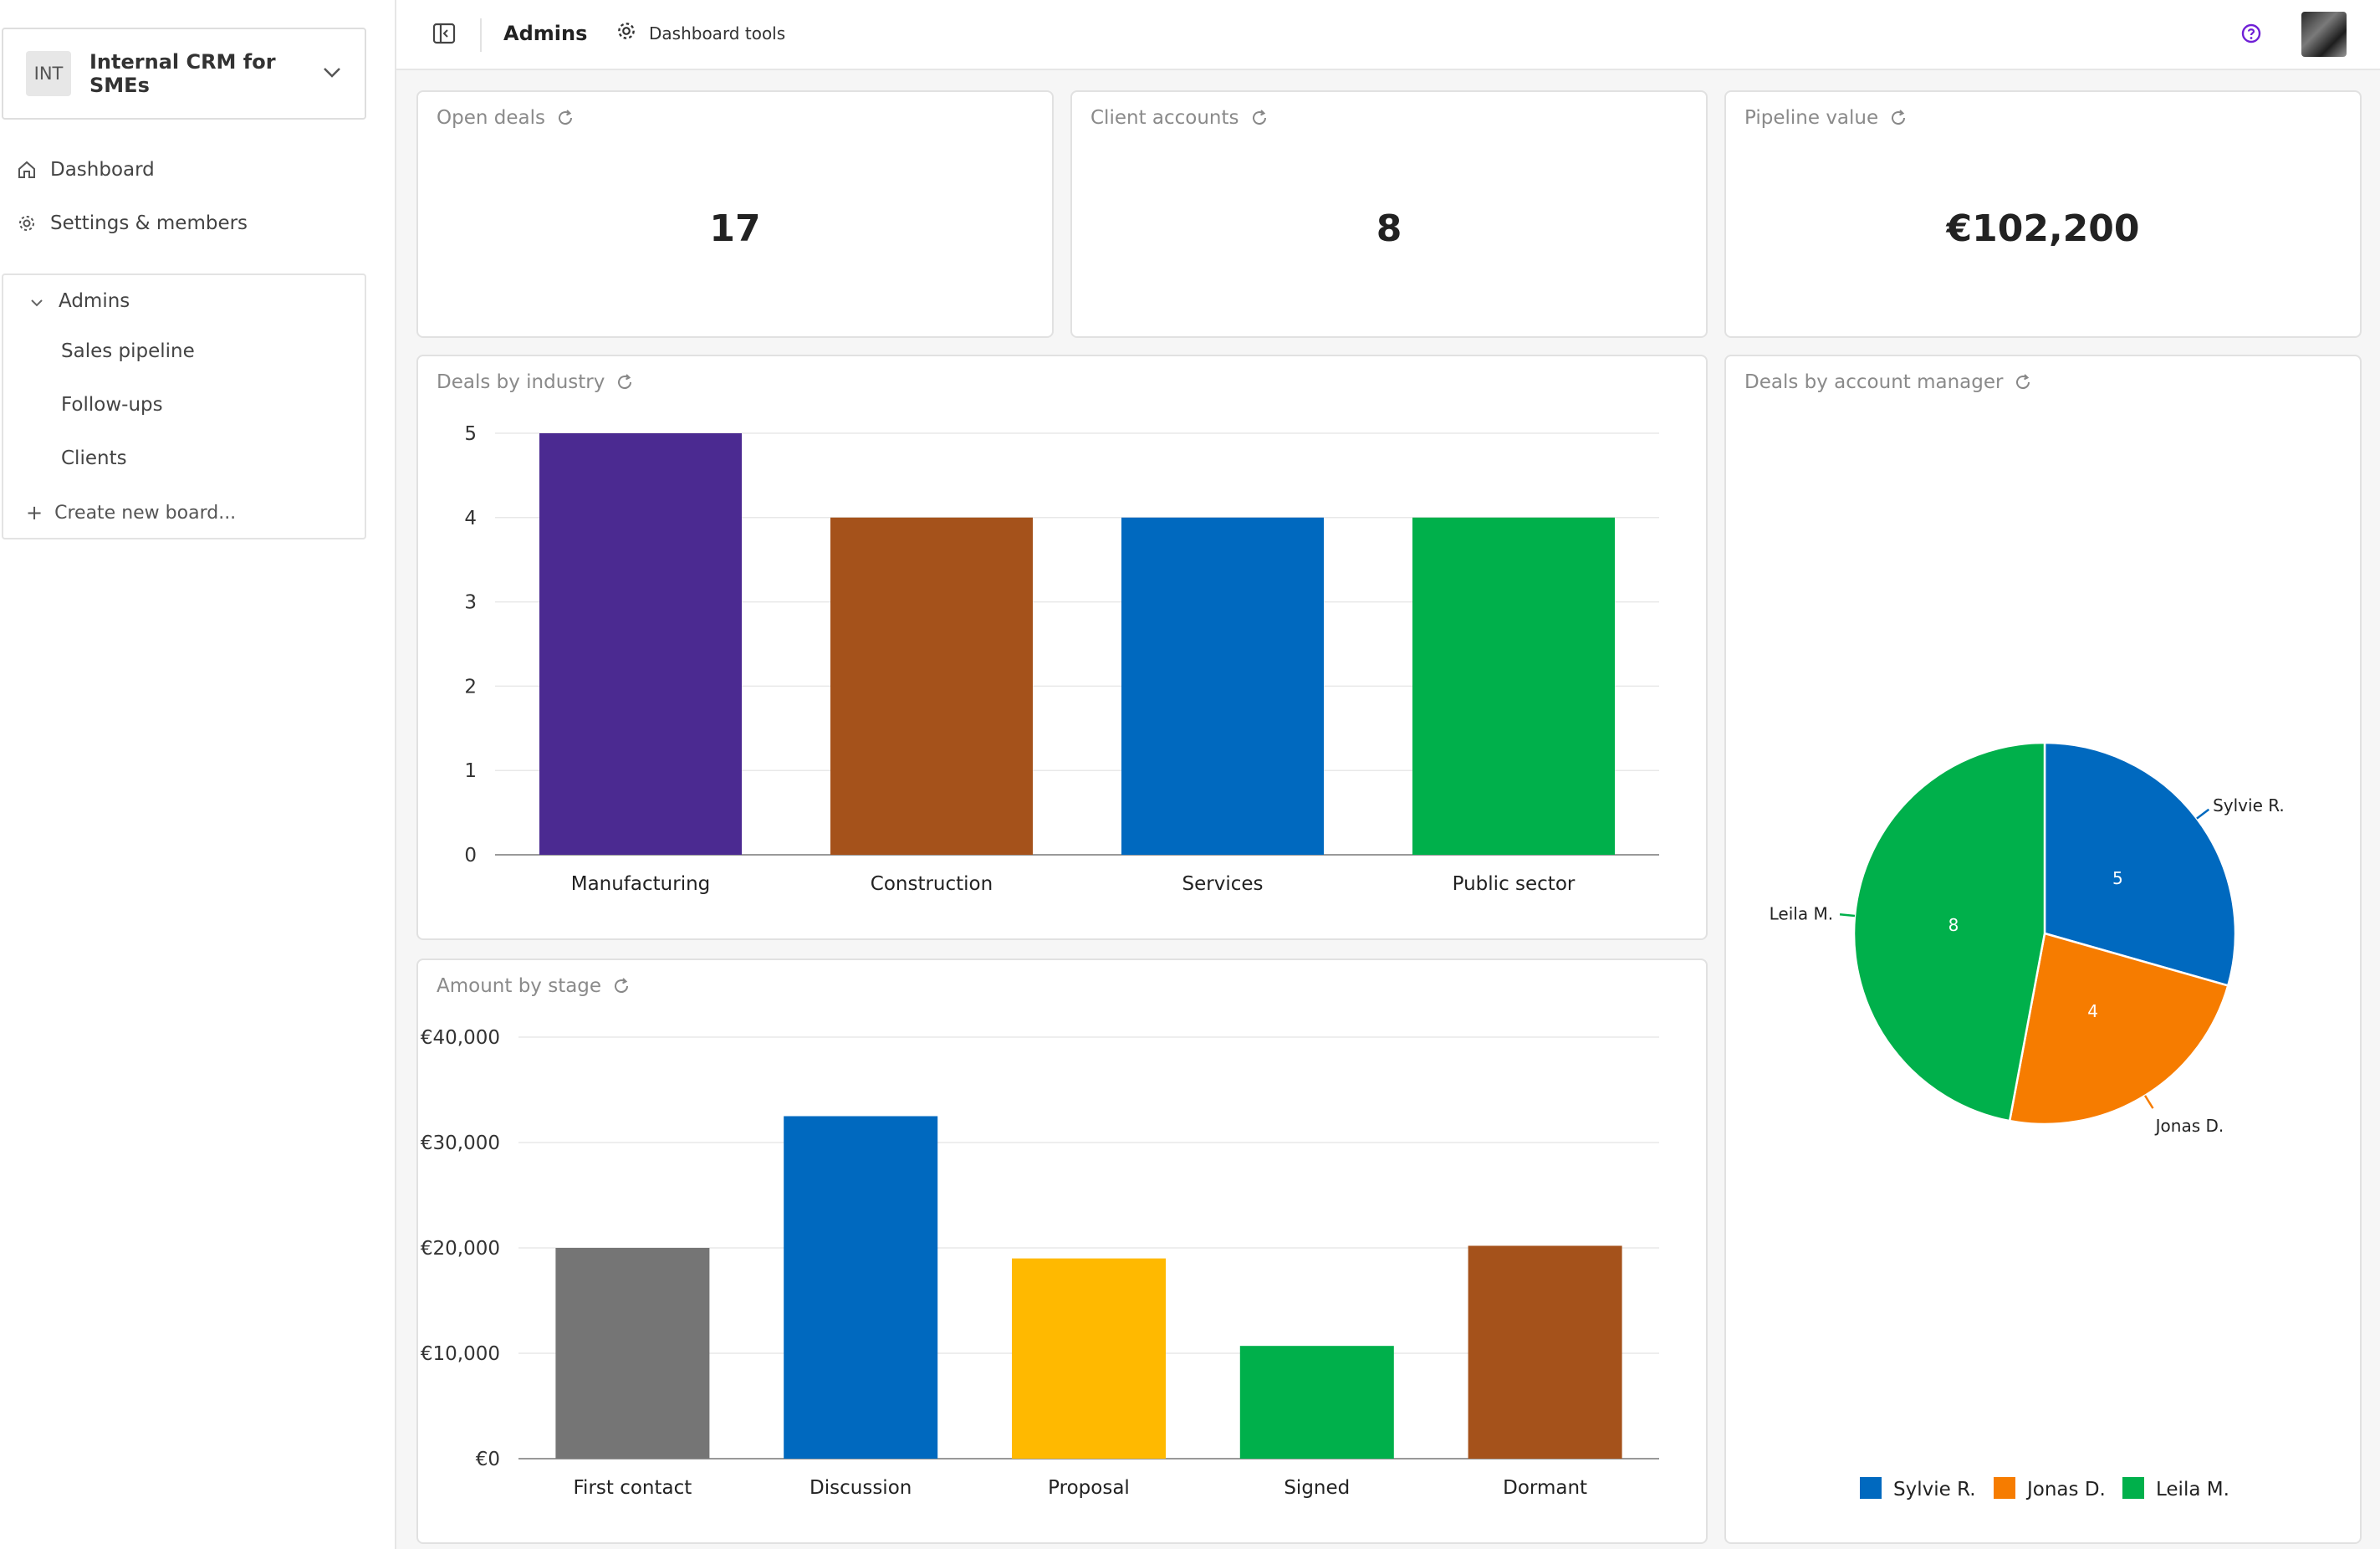  What do you see at coordinates (519, 986) in the screenshot?
I see `chart-title: Amount by stage` at bounding box center [519, 986].